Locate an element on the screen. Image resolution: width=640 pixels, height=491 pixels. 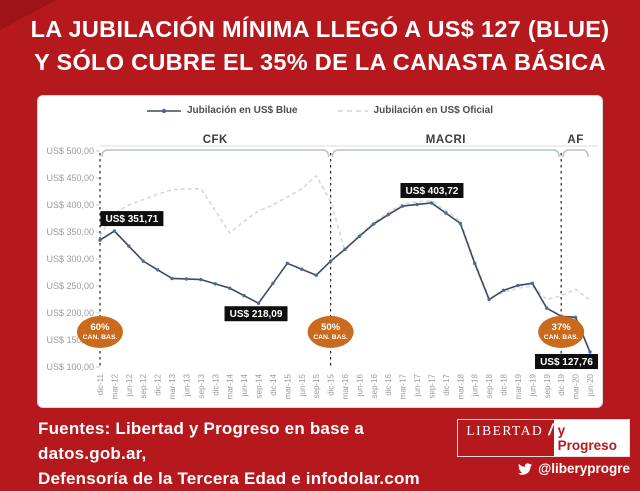
twitter-bird-icon is located at coordinates (525, 468).